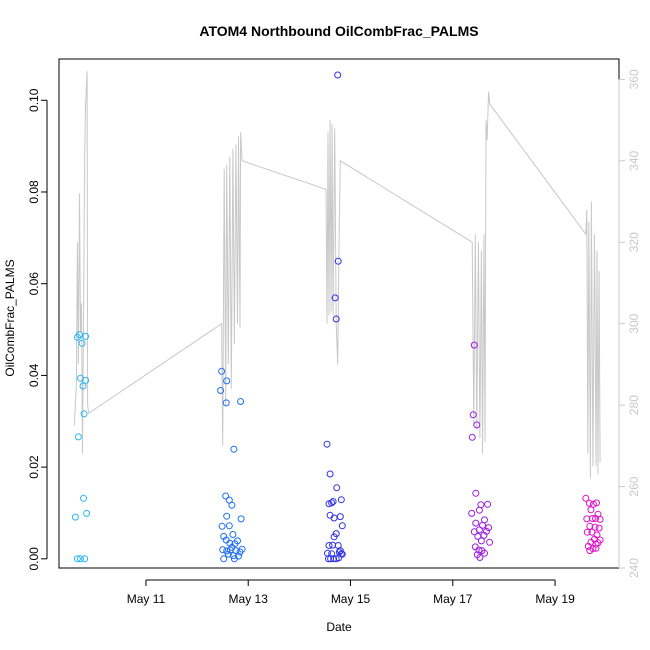  What do you see at coordinates (34, 467) in the screenshot?
I see `y-tick-label: 0.02` at bounding box center [34, 467].